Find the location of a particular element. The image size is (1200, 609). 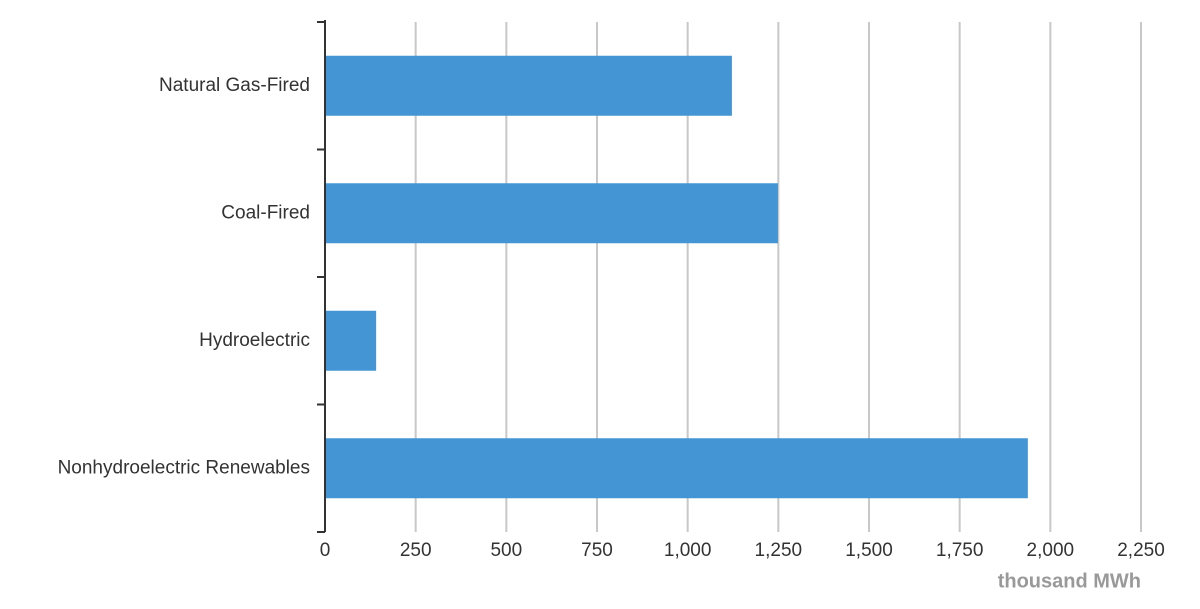

x-tick-label: 750 is located at coordinates (597, 550).